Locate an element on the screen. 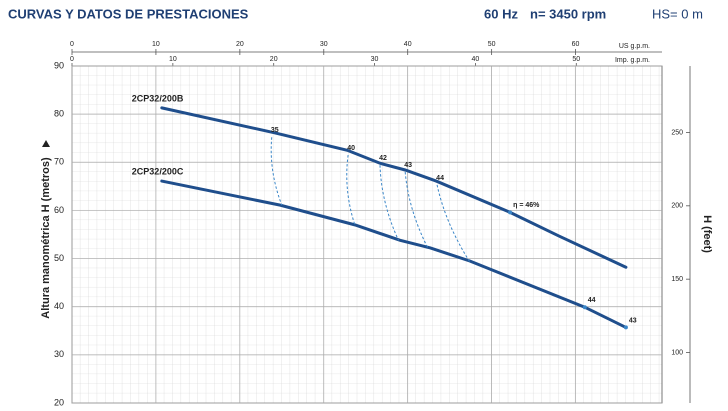 The height and width of the screenshot is (411, 728). y-tick-label: 80 is located at coordinates (59, 114).